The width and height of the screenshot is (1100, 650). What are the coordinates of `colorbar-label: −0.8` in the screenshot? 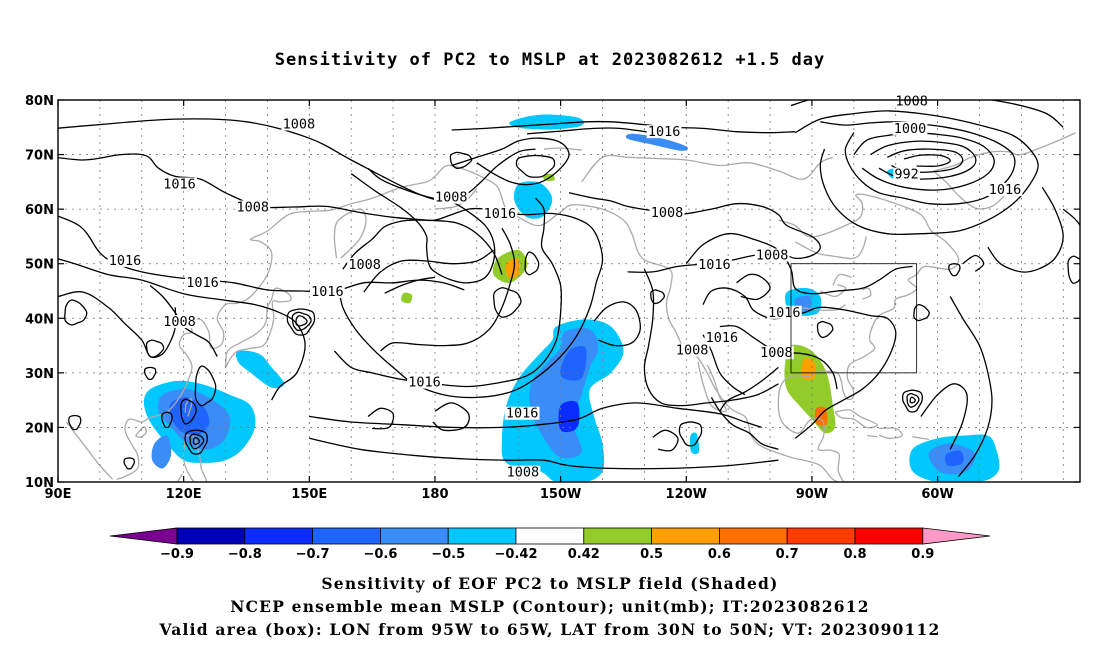 It's located at (245, 554).